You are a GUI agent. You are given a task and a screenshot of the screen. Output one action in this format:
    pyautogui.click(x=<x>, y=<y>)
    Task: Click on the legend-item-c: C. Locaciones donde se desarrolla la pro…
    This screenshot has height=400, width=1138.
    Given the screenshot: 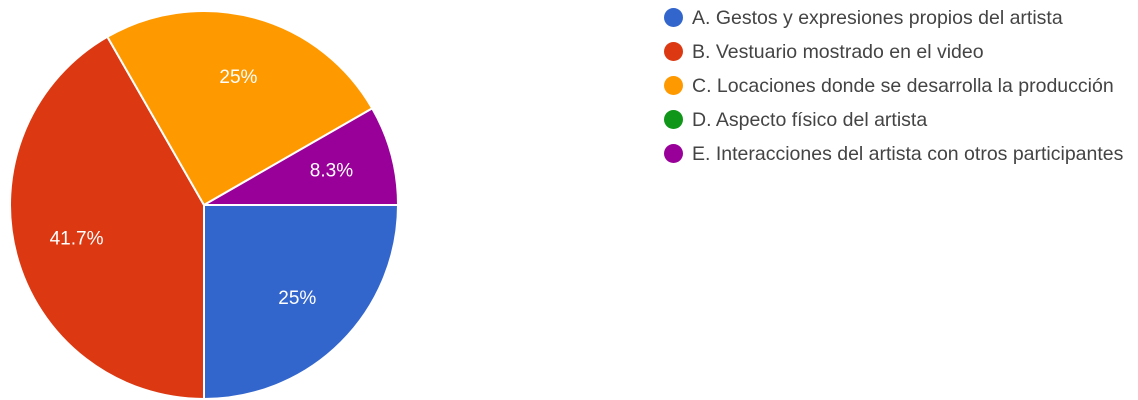 What is the action you would take?
    pyautogui.click(x=899, y=86)
    